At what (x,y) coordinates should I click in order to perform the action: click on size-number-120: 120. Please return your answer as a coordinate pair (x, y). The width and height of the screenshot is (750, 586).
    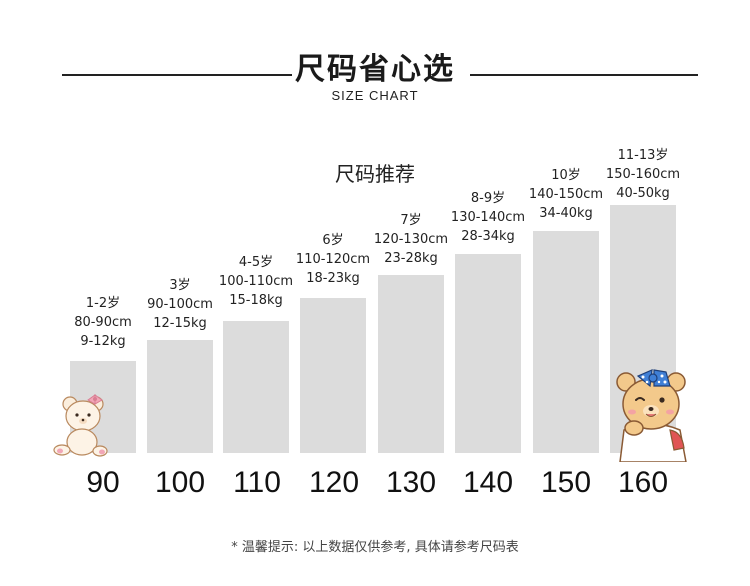
    Looking at the image, I should click on (334, 482).